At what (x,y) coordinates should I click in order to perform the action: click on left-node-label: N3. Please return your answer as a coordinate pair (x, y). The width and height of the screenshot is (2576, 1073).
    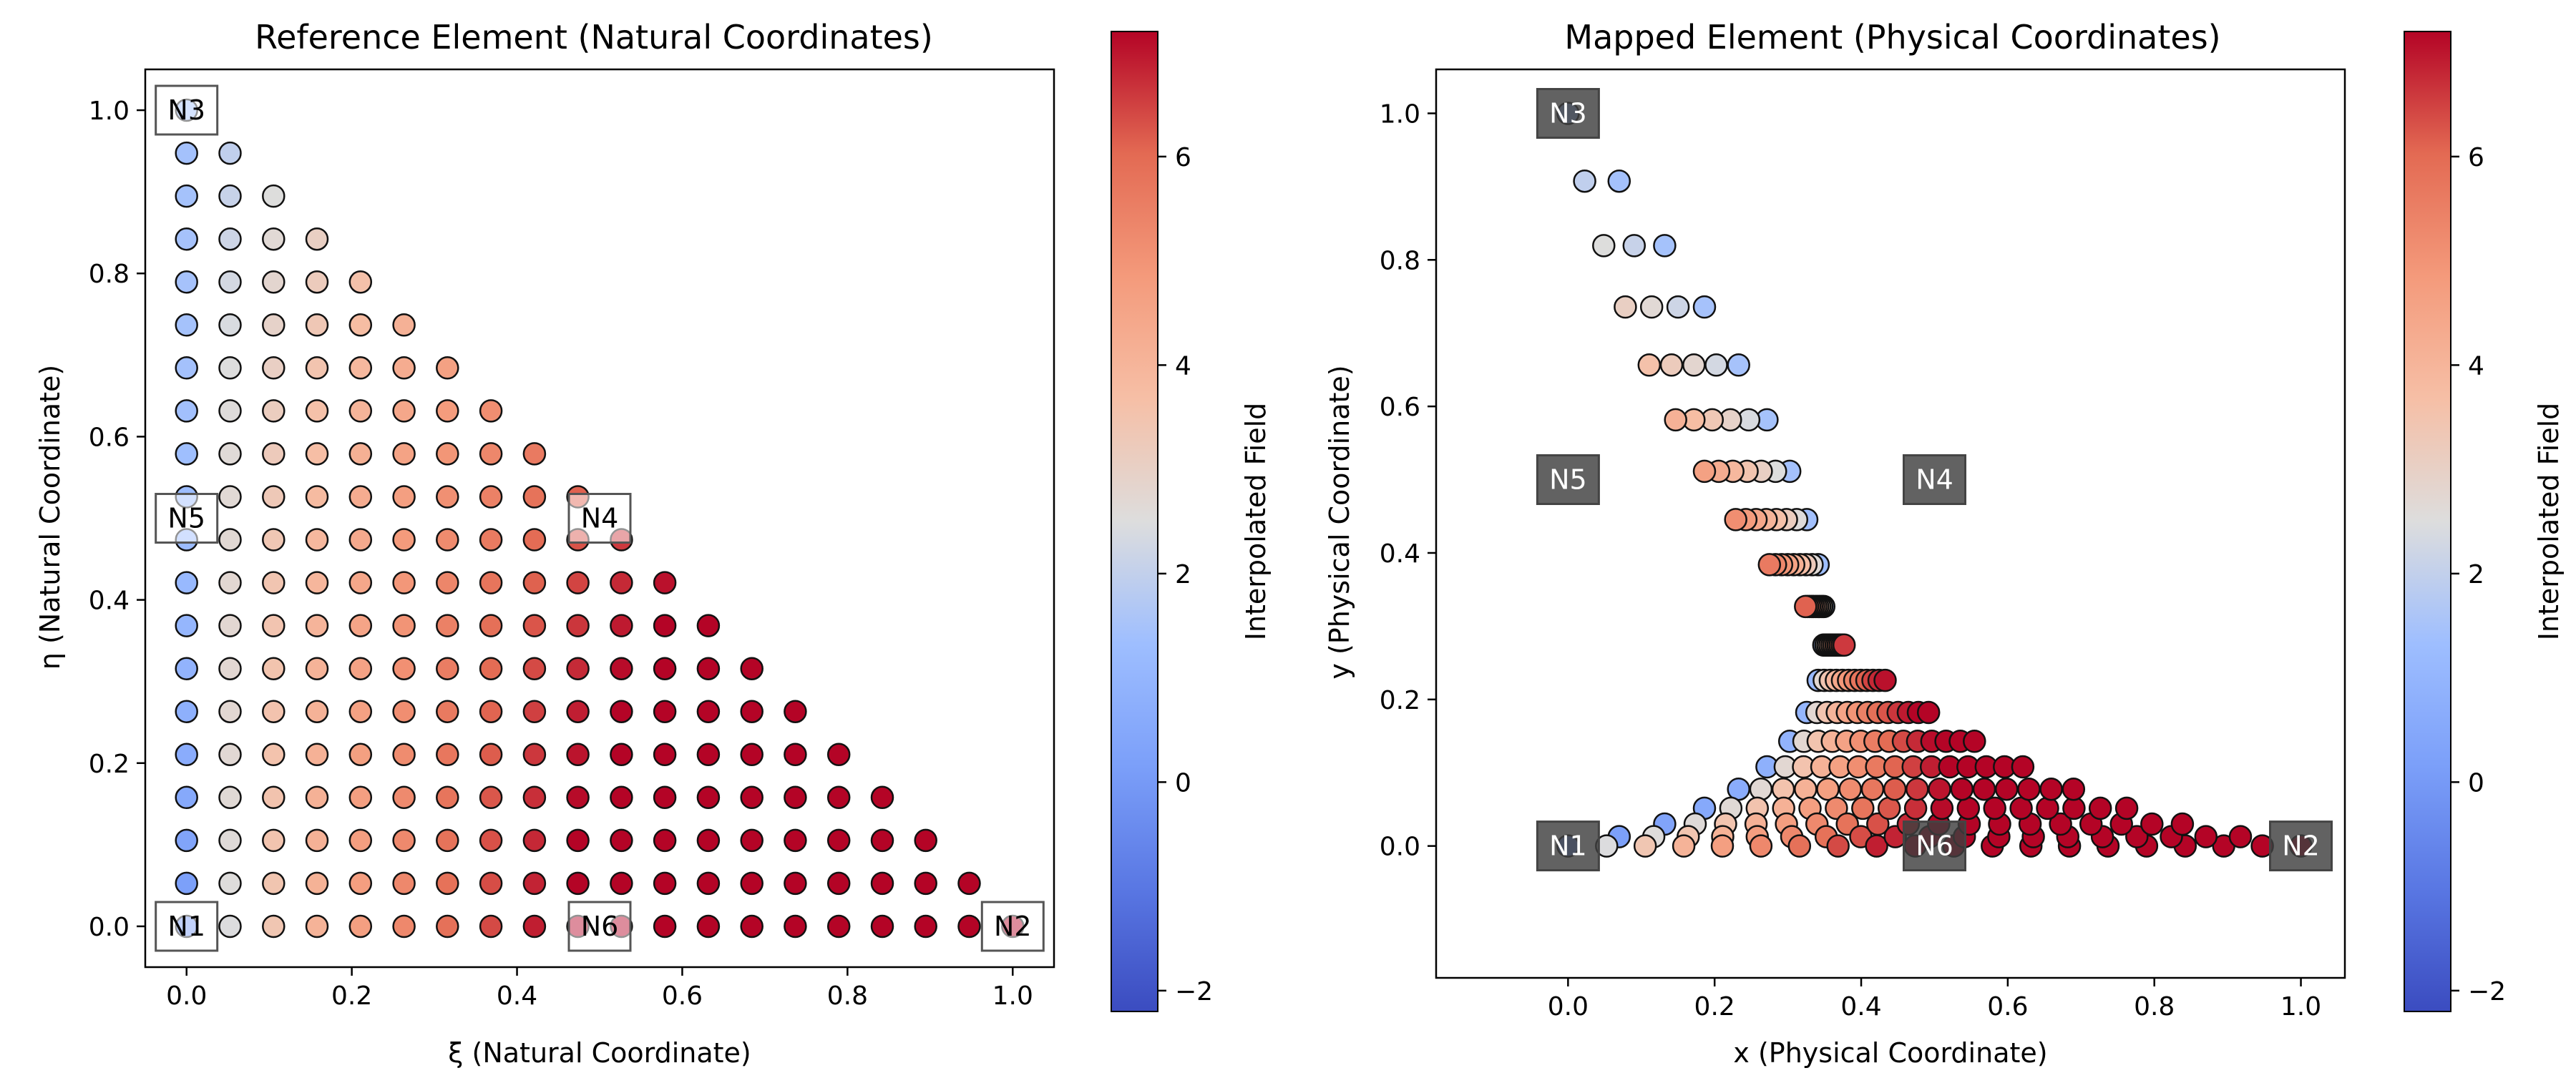
    Looking at the image, I should click on (186, 110).